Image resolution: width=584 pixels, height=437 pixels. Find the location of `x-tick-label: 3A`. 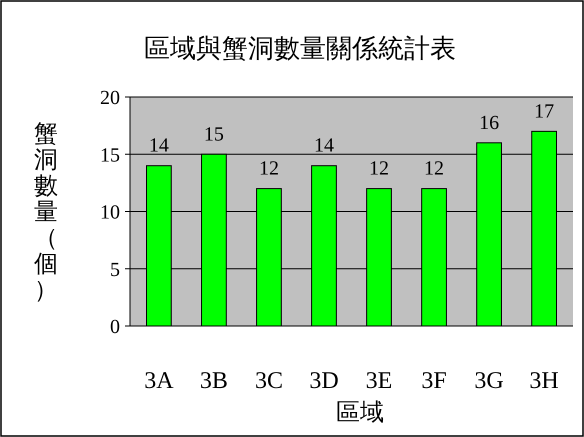

x-tick-label: 3A is located at coordinates (159, 381).